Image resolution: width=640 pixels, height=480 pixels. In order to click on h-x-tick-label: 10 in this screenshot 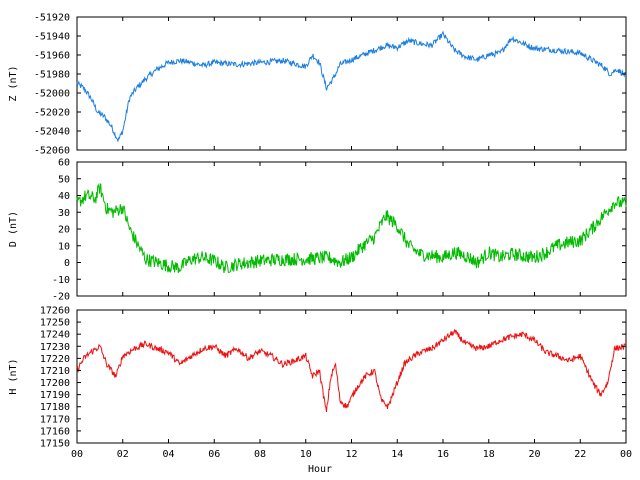, I will do `click(306, 454)`.